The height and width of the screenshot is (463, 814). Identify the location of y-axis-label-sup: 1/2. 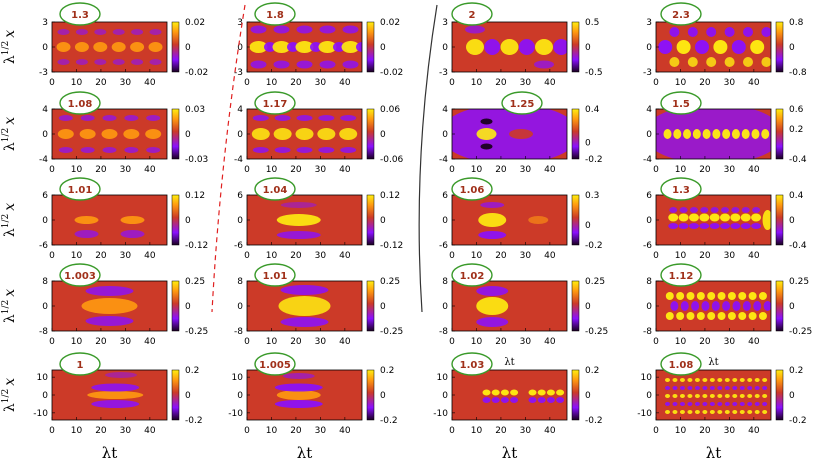
(6, 221).